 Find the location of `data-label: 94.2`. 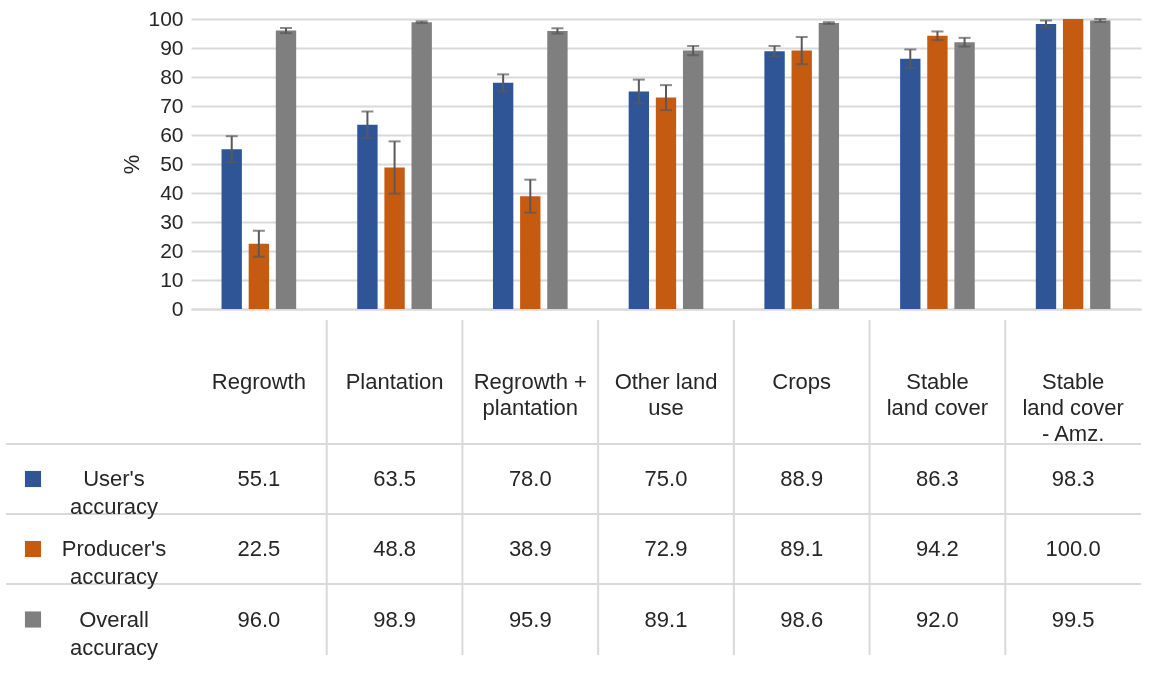

data-label: 94.2 is located at coordinates (937, 548).